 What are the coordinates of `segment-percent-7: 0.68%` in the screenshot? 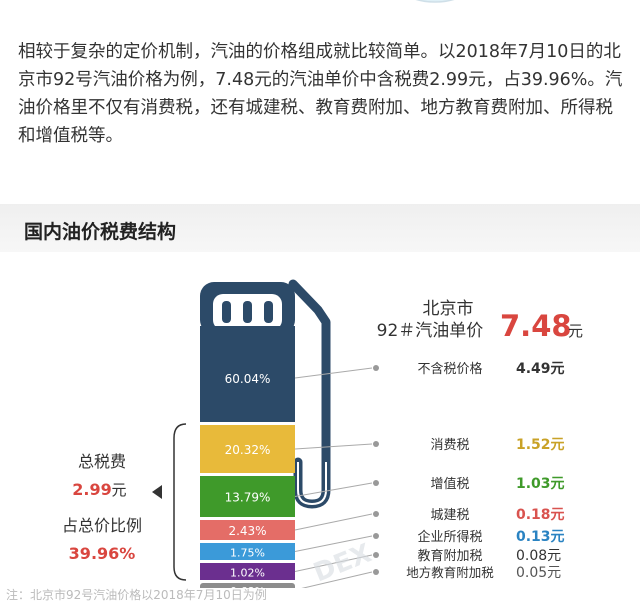 It's located at (247, 586).